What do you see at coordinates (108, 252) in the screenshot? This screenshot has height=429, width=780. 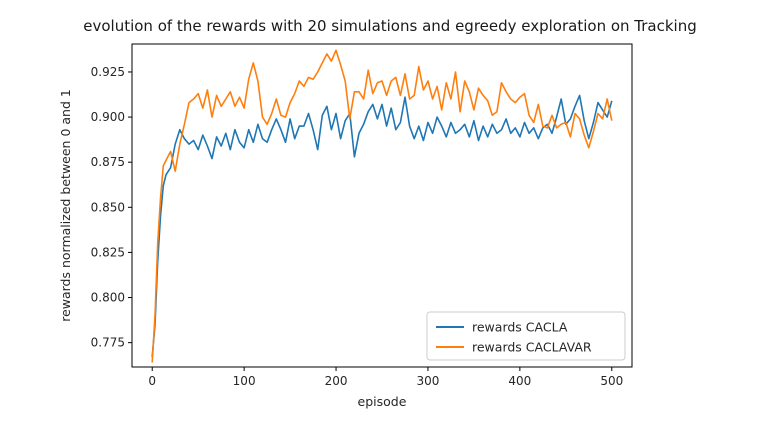 I see `y-tick-label: 0.825` at bounding box center [108, 252].